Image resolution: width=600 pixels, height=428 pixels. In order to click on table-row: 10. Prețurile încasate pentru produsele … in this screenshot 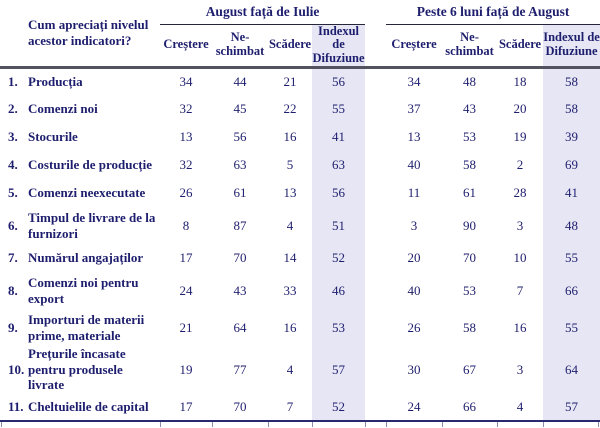, I will do `click(300, 370)`.